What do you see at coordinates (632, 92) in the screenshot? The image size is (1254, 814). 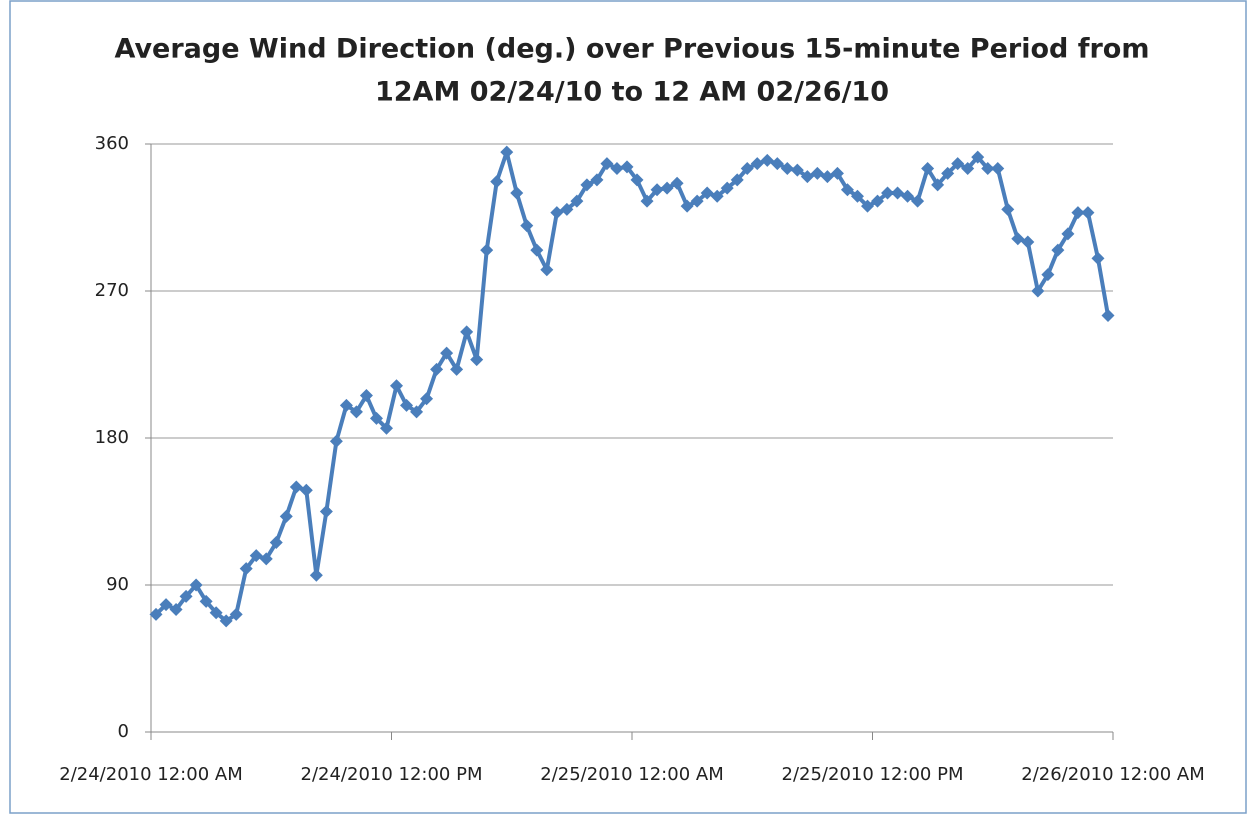 I see `chart-title: 12AM 02/24/10 to 12 AM 02/26/10` at bounding box center [632, 92].